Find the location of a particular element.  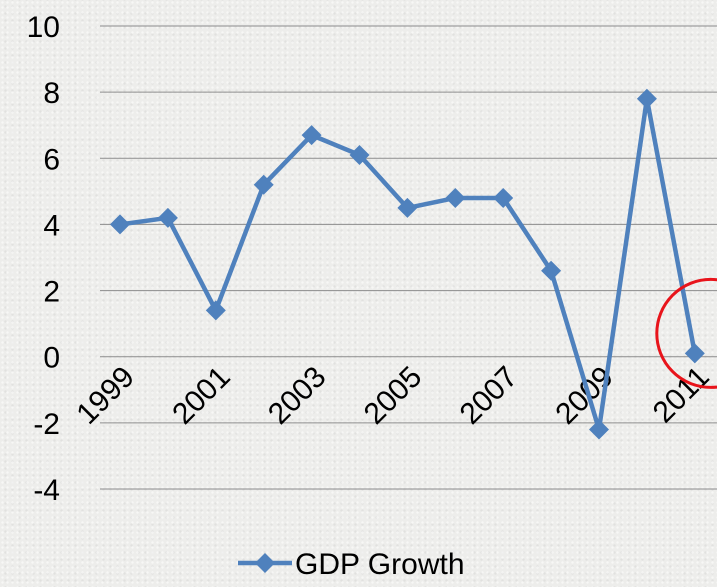

legend: GDP Growth is located at coordinates (351, 564).